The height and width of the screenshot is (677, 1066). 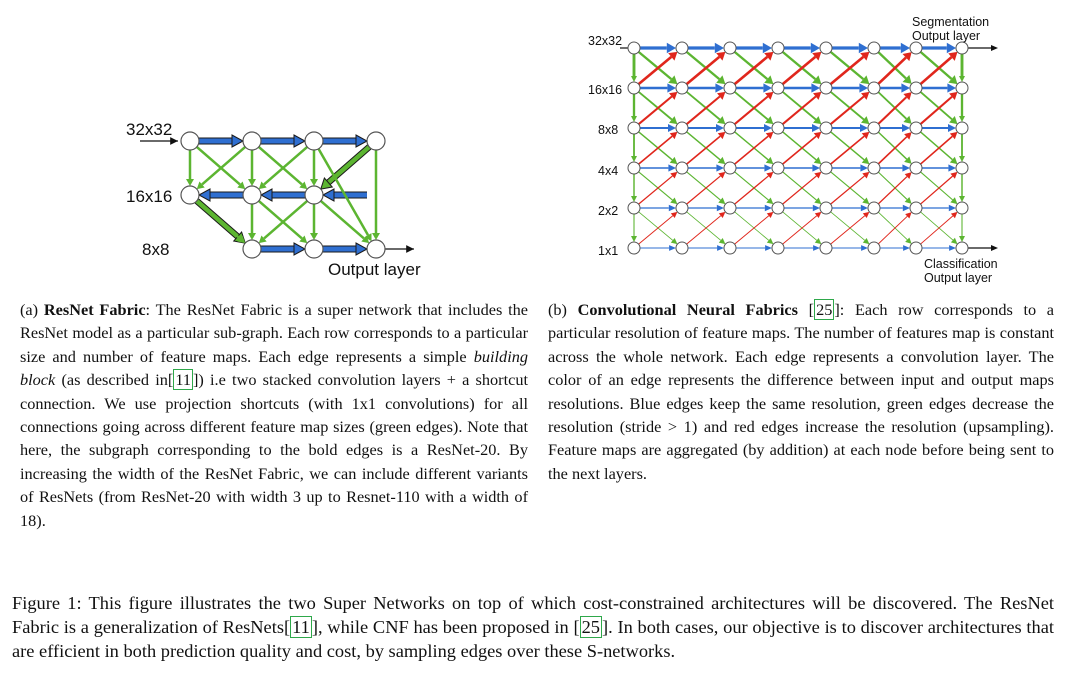 What do you see at coordinates (346, 167) in the screenshot?
I see `green-edge-bold` at bounding box center [346, 167].